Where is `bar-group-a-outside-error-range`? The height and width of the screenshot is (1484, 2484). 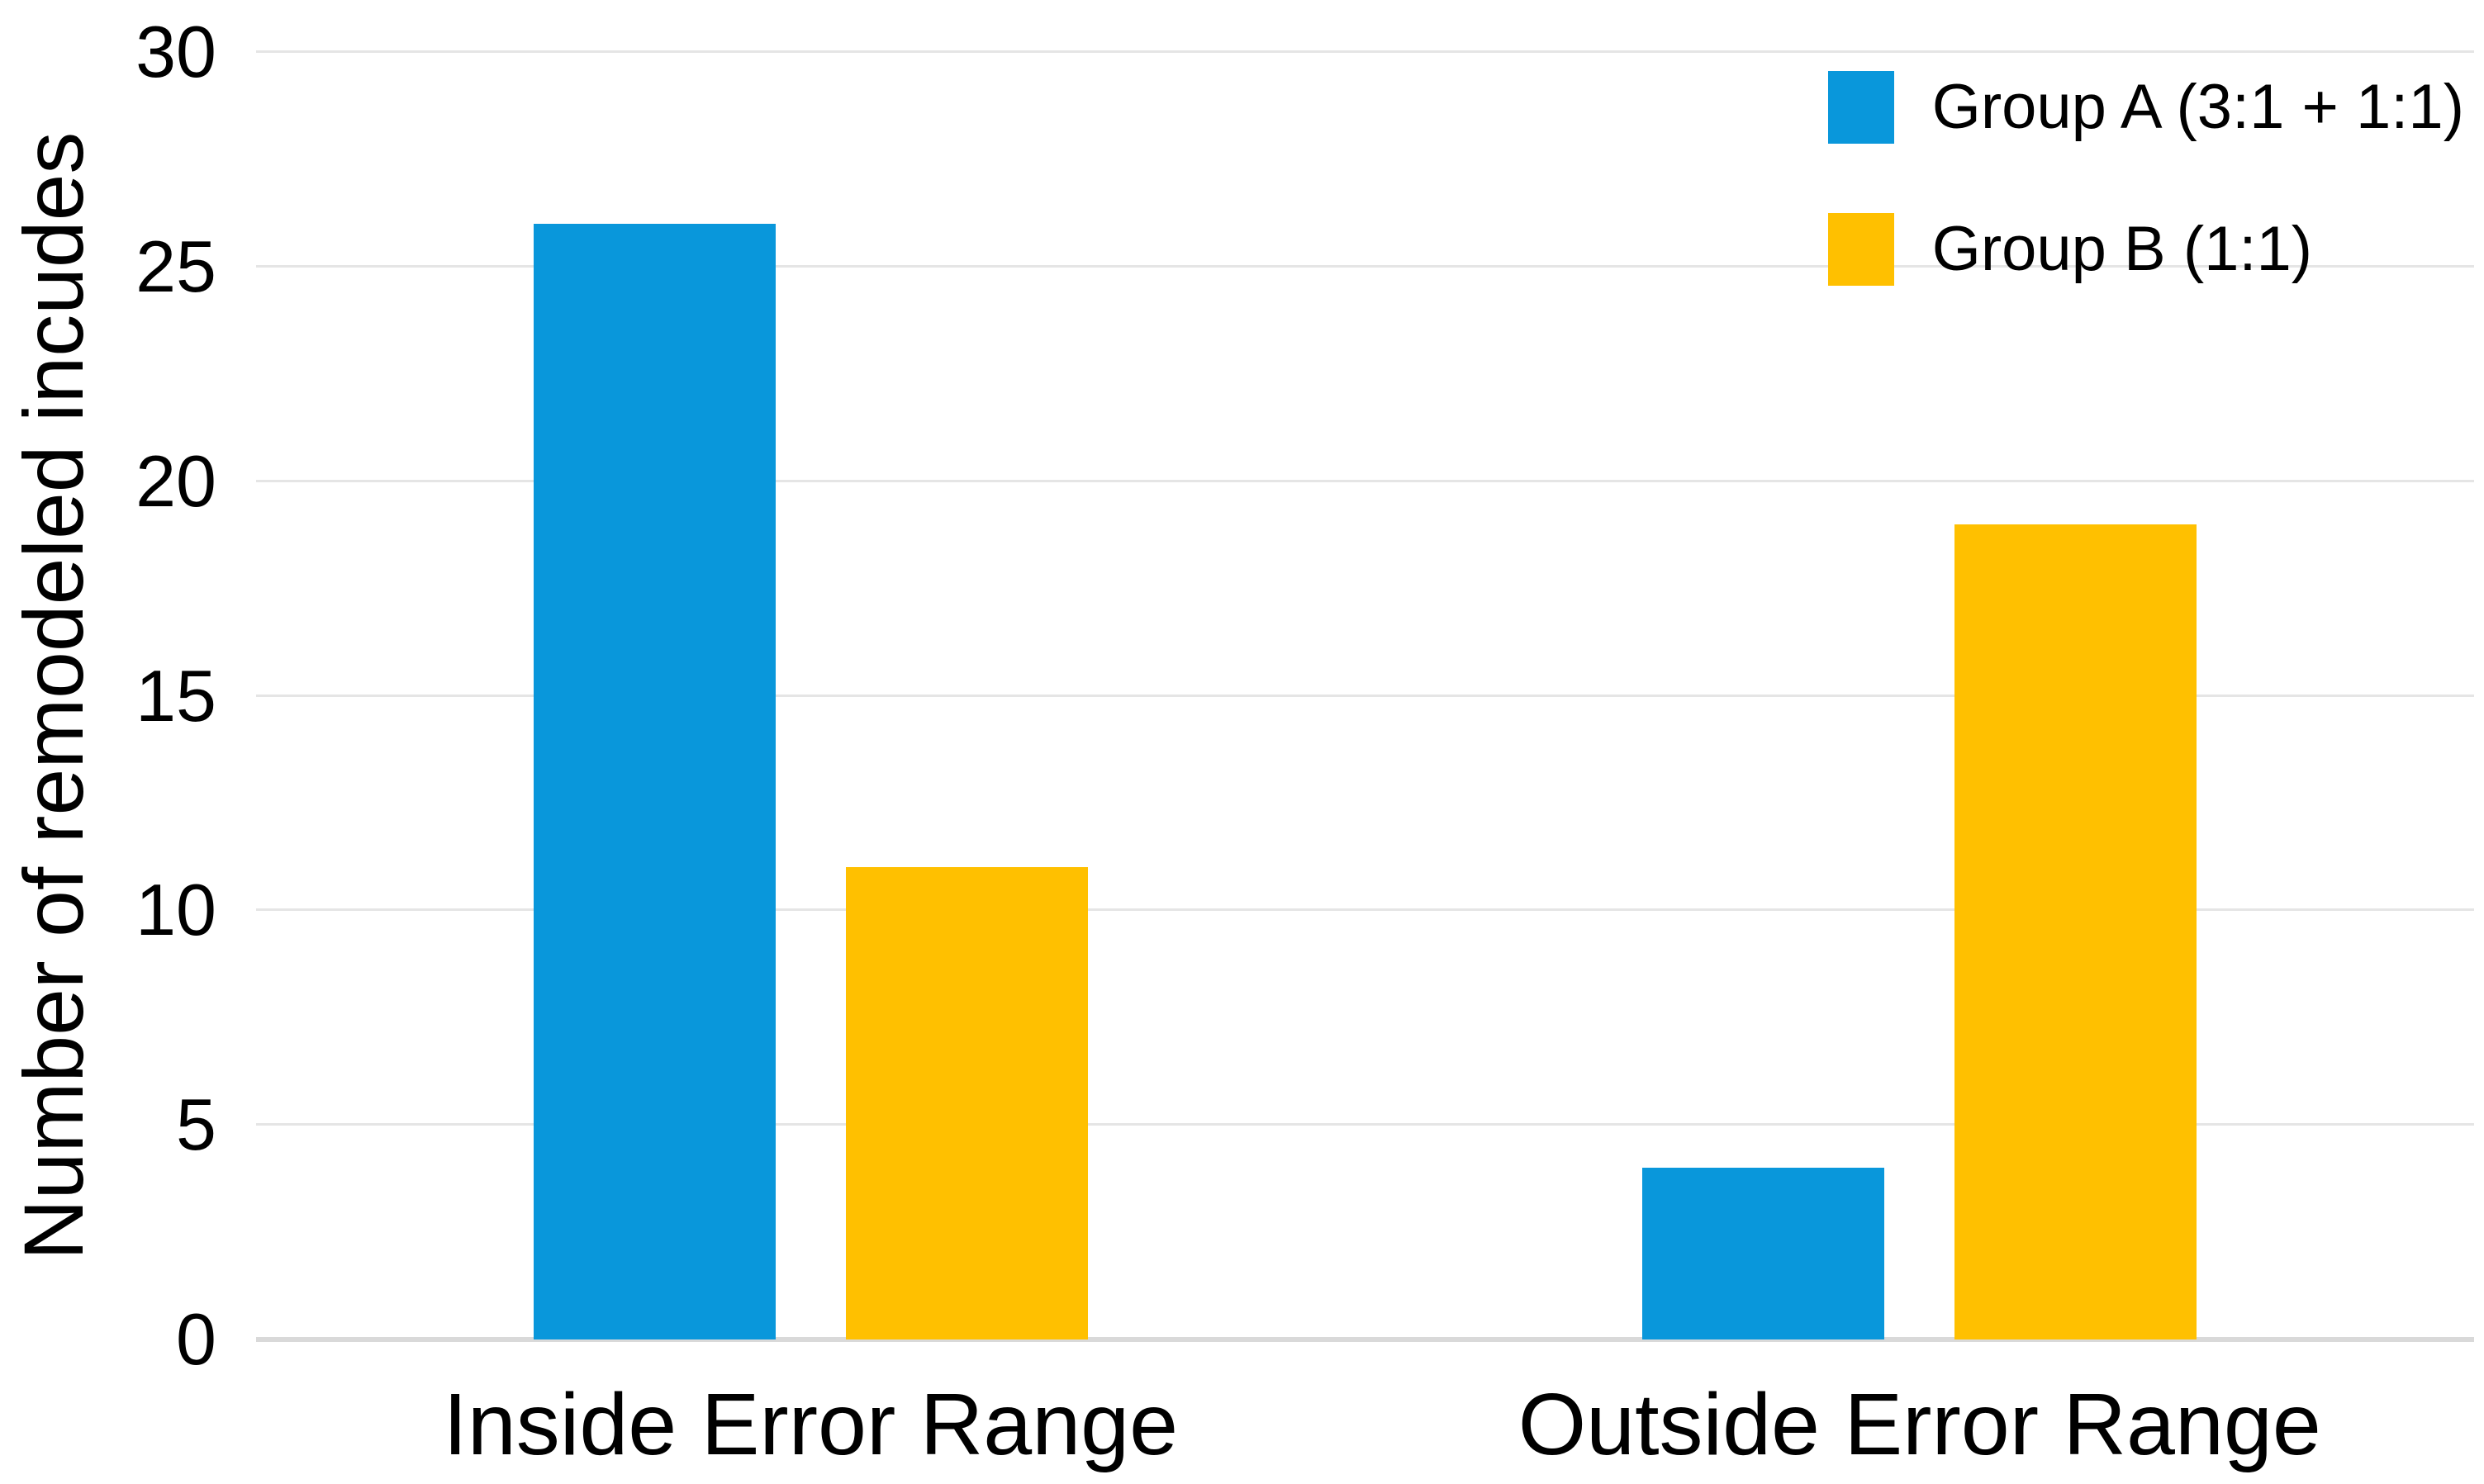
bar-group-a-outside-error-range is located at coordinates (1763, 1253).